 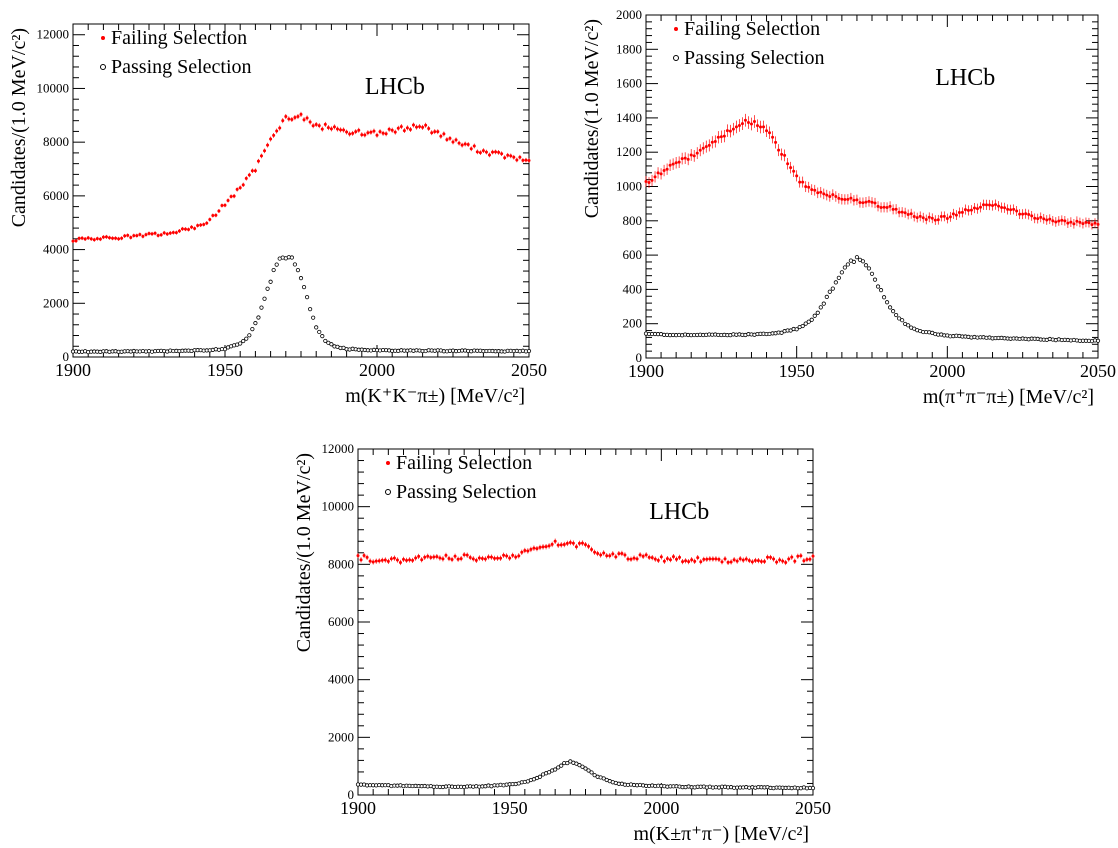 What do you see at coordinates (639, 357) in the screenshot?
I see `y-tick-label: 0` at bounding box center [639, 357].